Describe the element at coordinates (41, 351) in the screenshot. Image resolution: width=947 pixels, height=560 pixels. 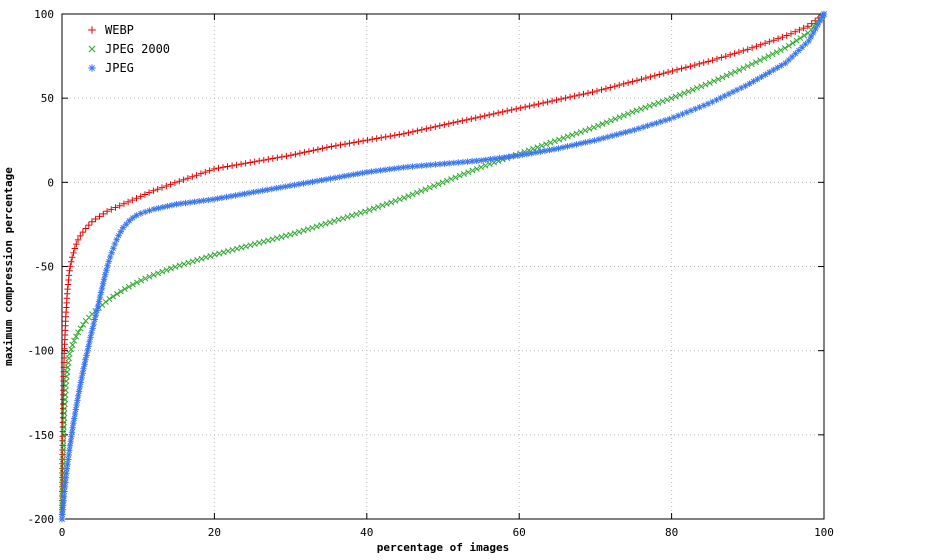
I see `y-tick-label: -100` at that location.